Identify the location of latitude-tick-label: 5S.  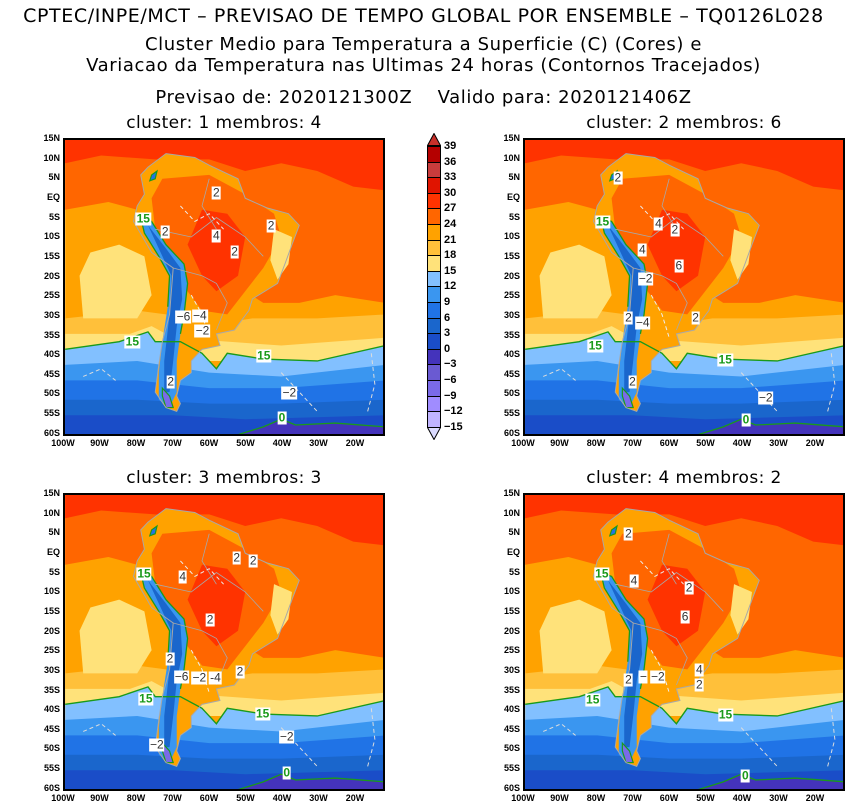
(514, 571).